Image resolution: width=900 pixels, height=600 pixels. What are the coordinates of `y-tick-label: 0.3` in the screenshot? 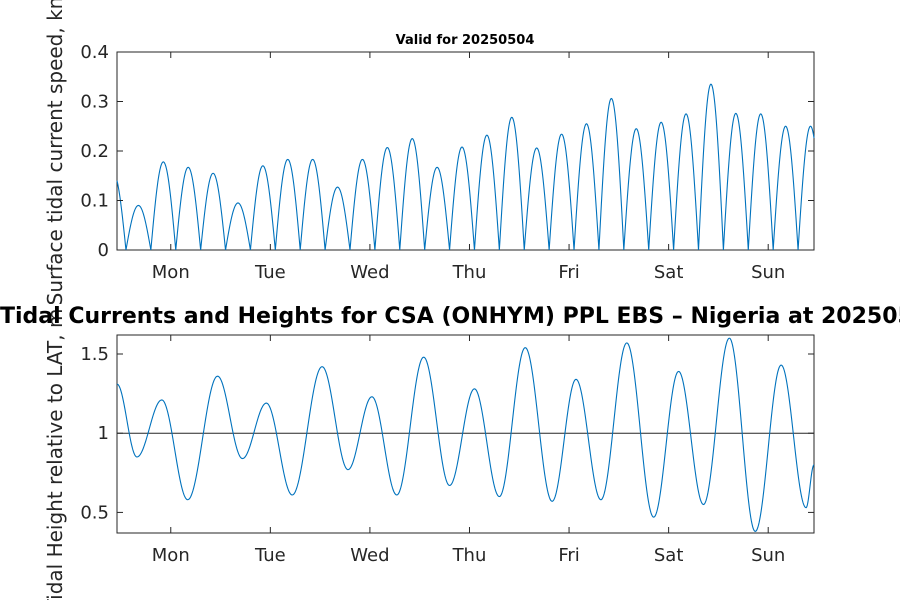 It's located at (94, 102).